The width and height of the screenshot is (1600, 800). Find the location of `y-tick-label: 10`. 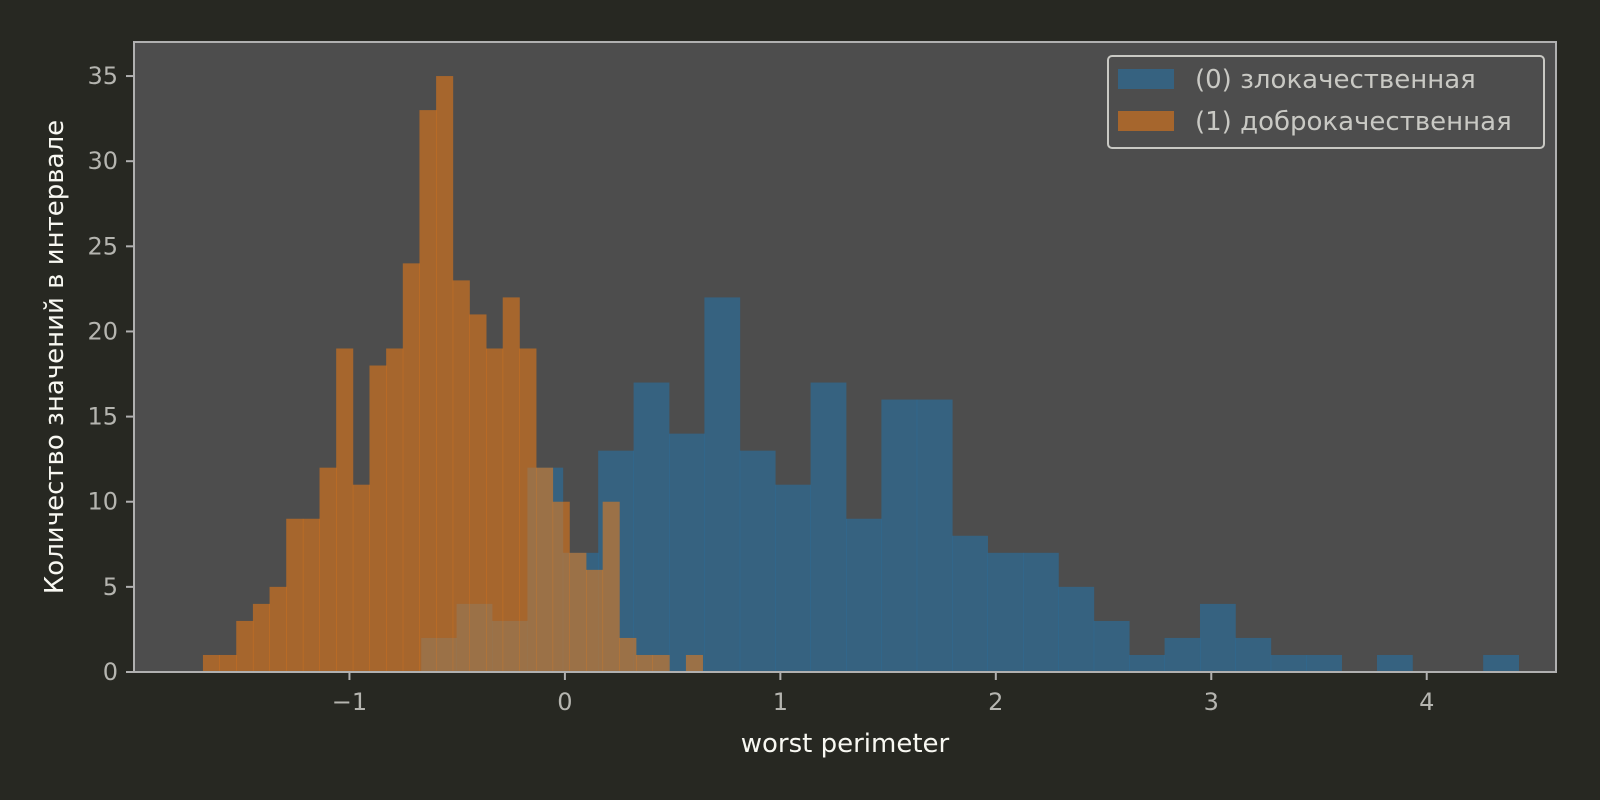

y-tick-label: 10 is located at coordinates (102, 502).